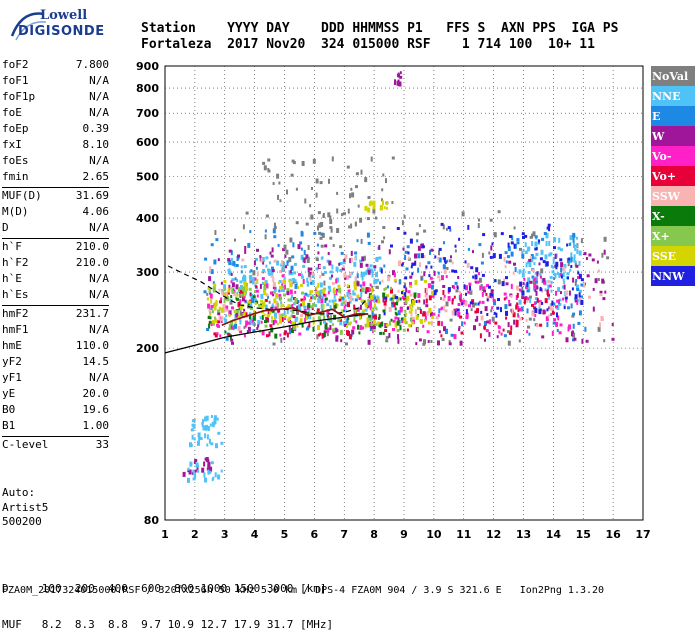  Describe the element at coordinates (463, 534) in the screenshot. I see `x-tick-label: 11` at that location.